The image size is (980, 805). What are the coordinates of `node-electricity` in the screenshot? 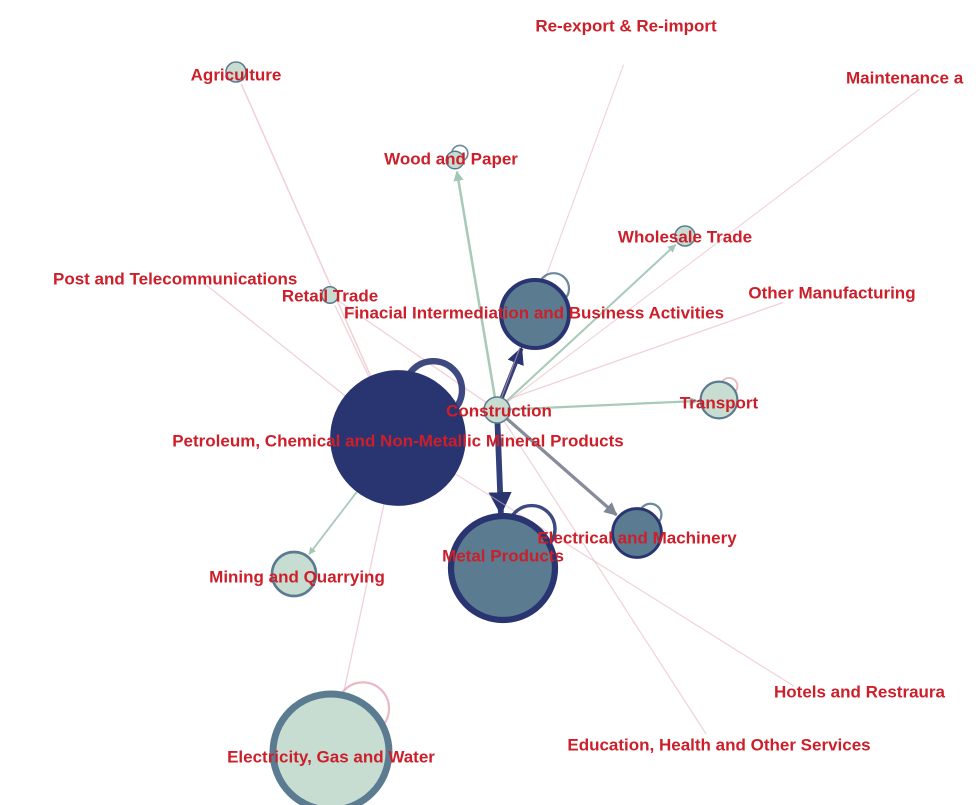 It's located at (331, 747).